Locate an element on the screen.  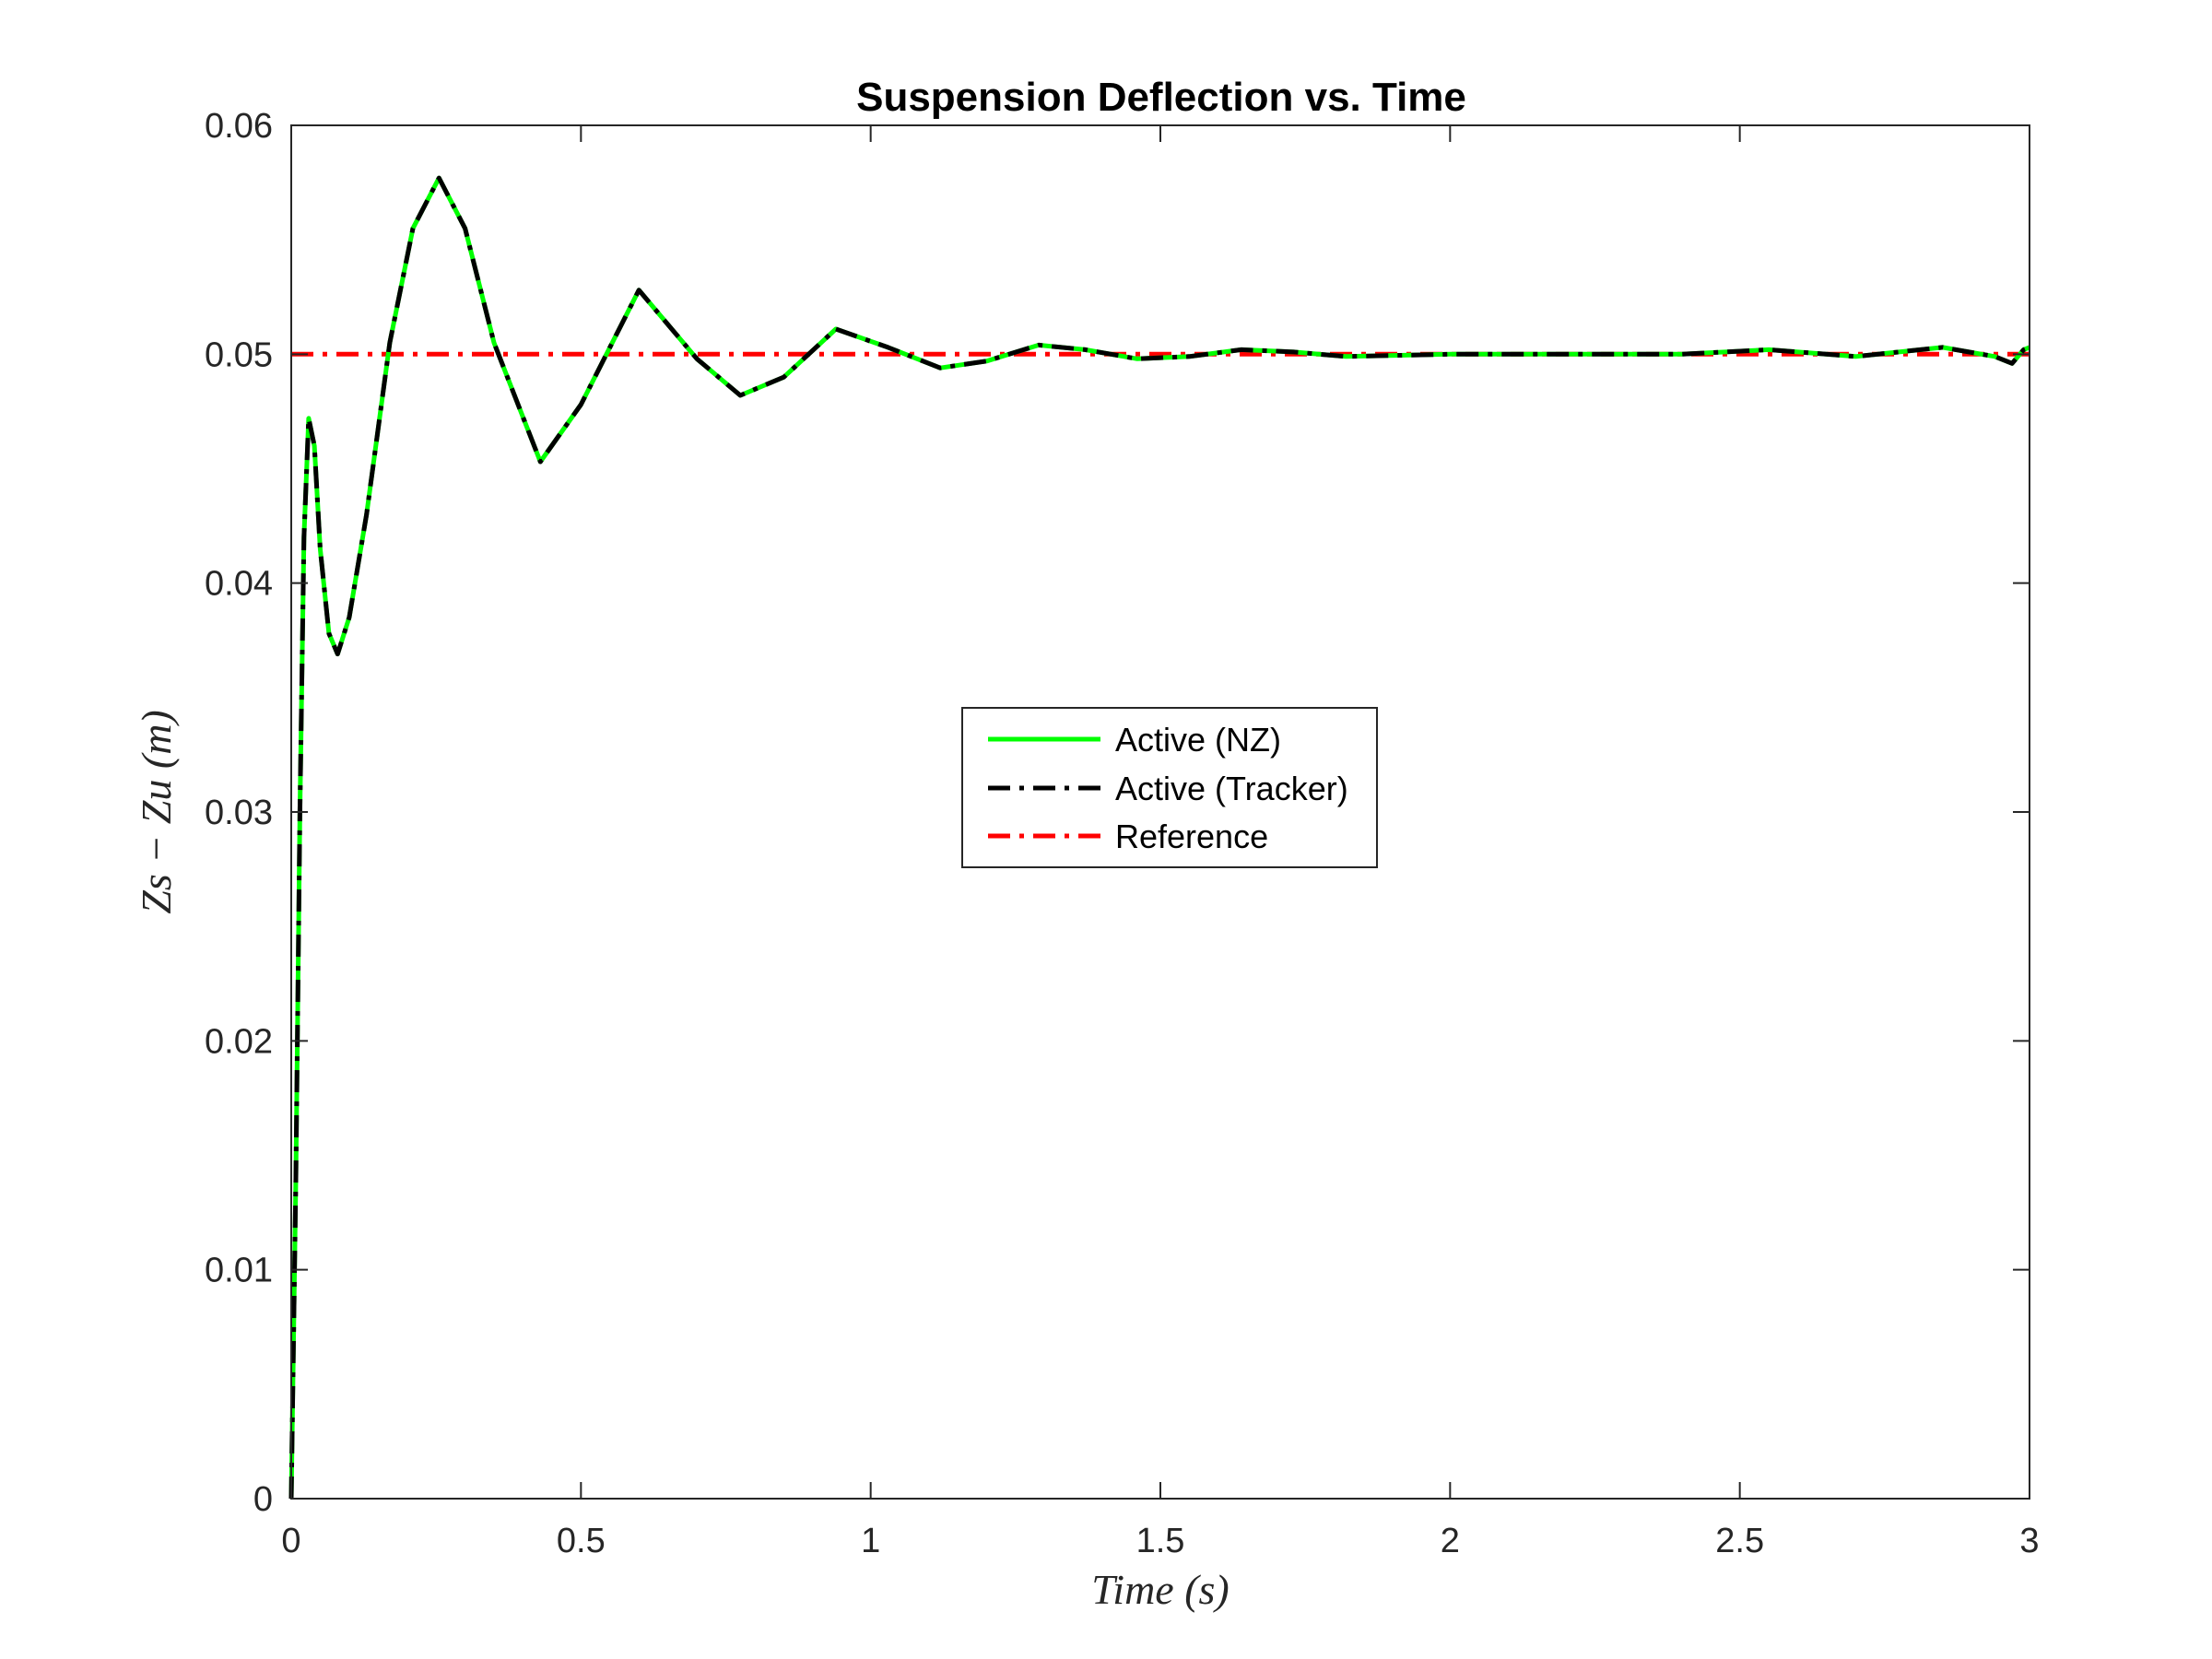
legend-label-reference: Reference is located at coordinates (1191, 836).